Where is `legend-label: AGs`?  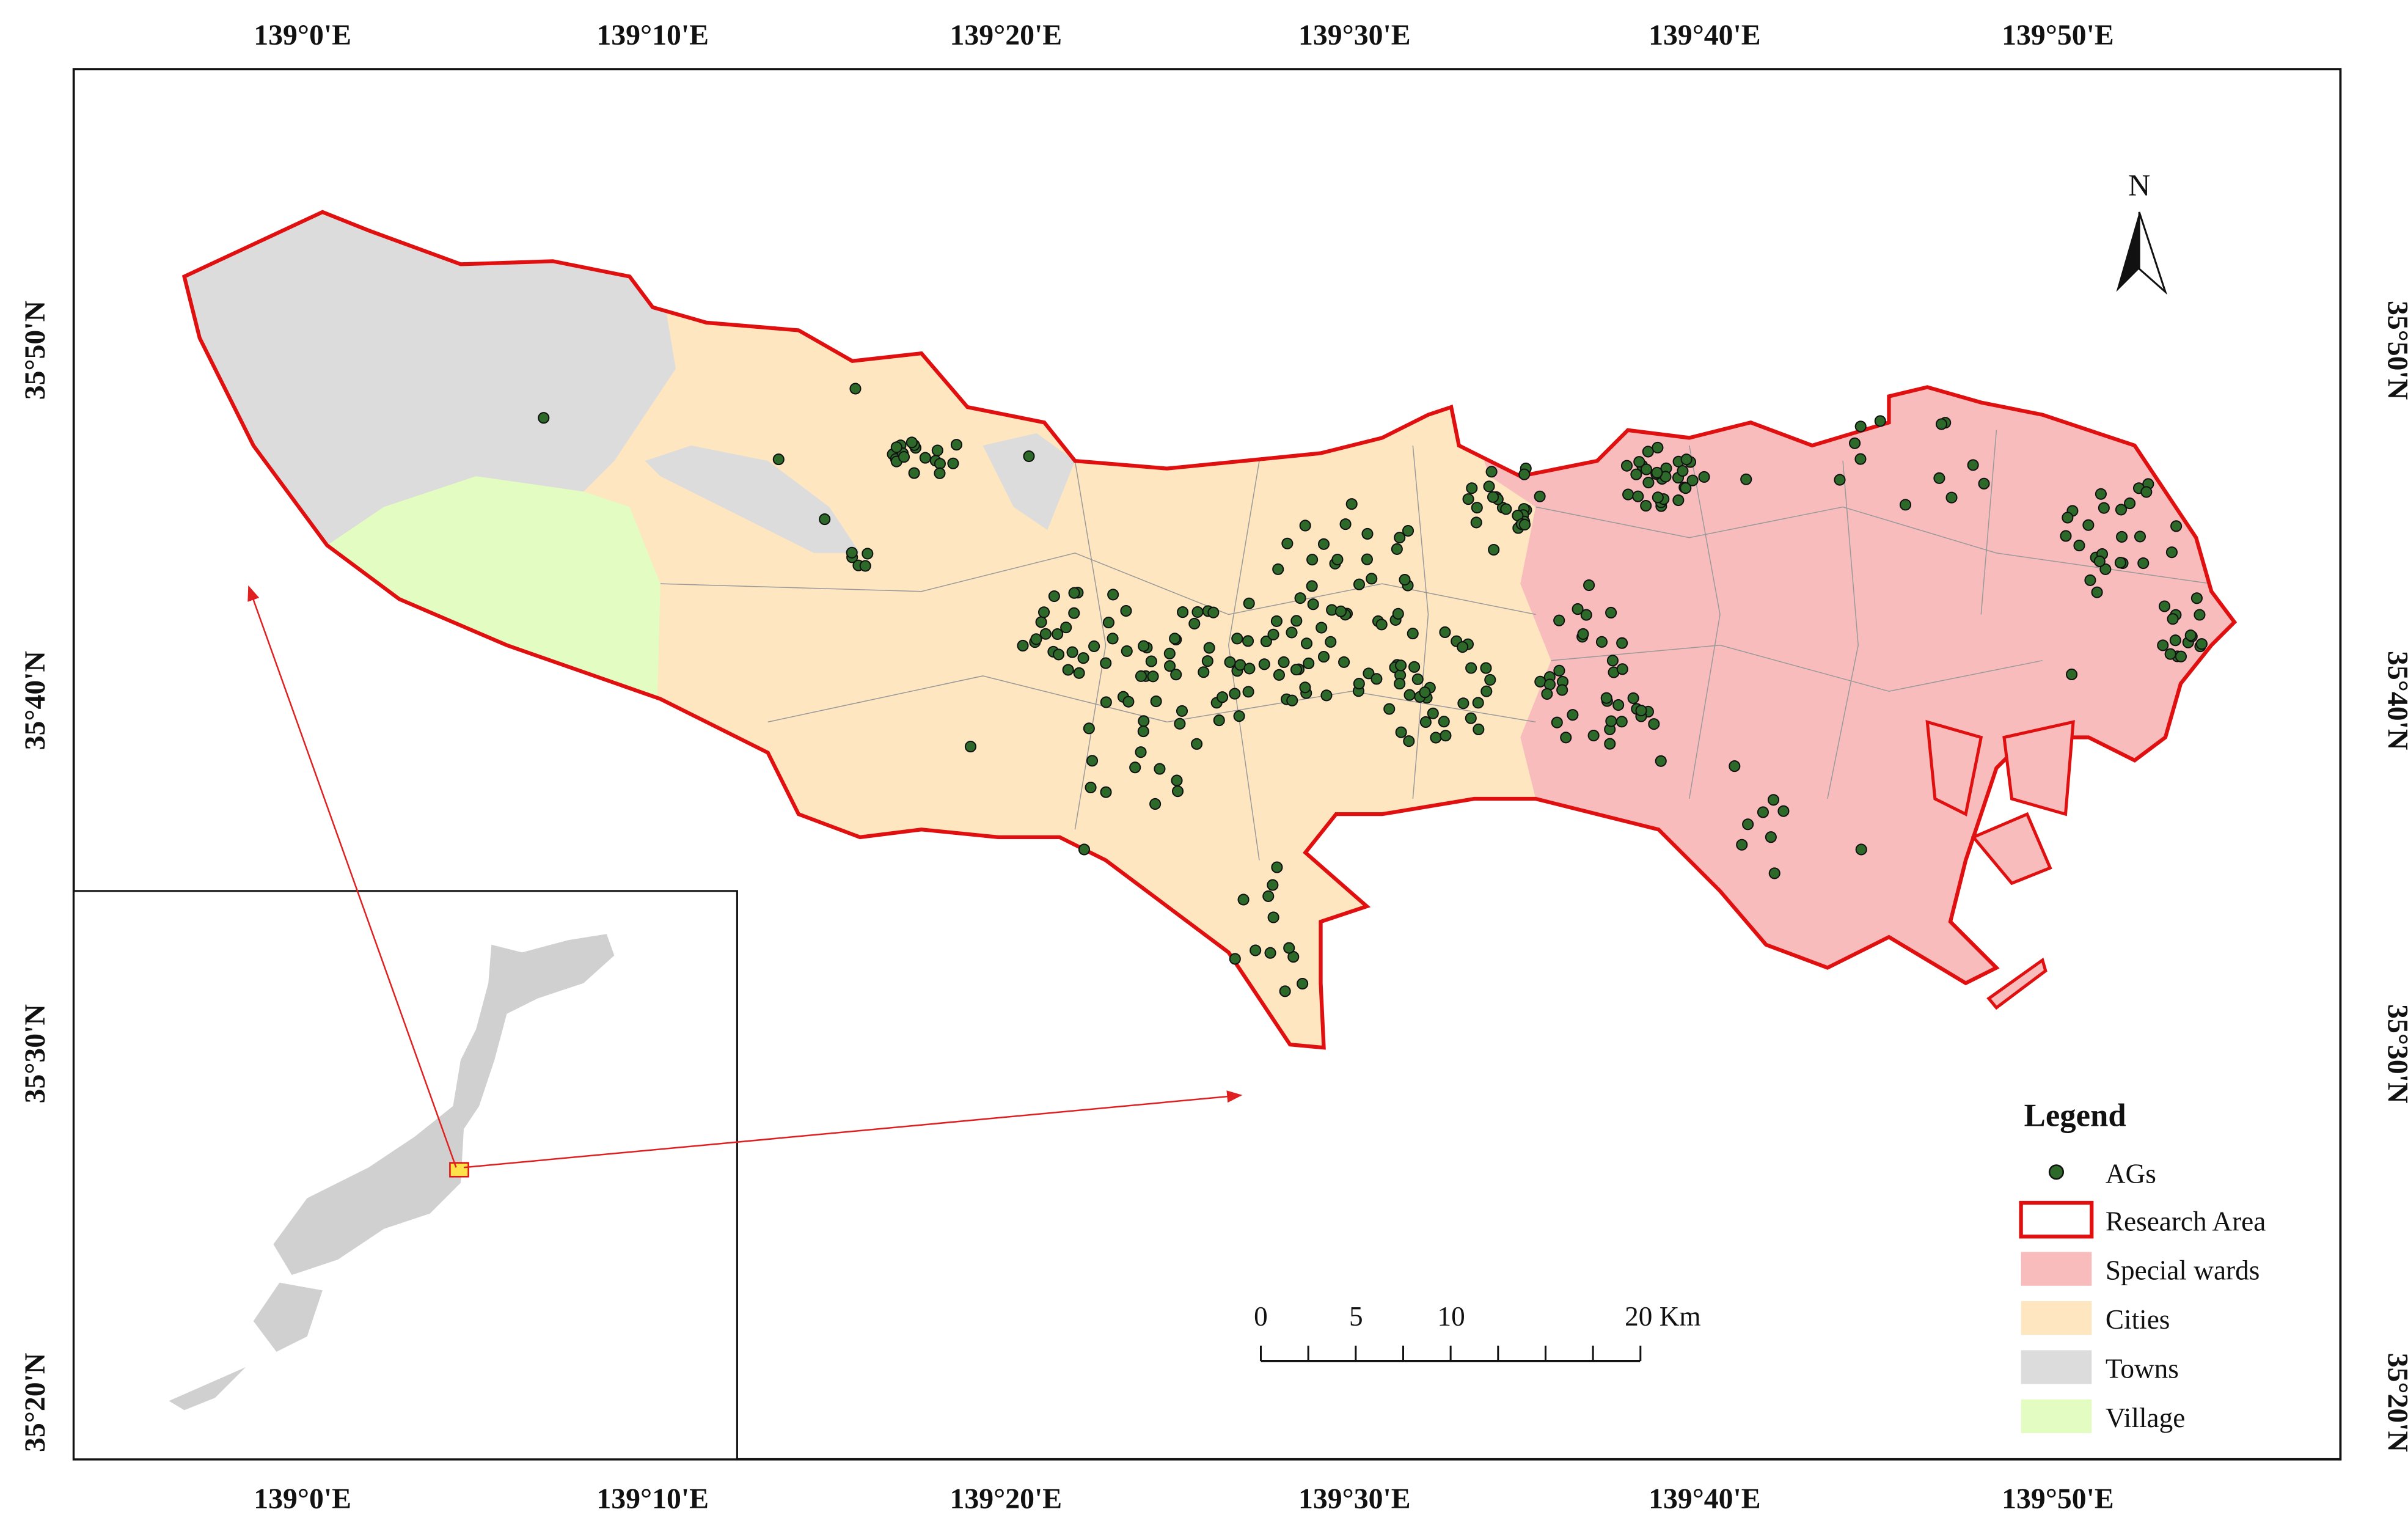
legend-label: AGs is located at coordinates (2131, 1173).